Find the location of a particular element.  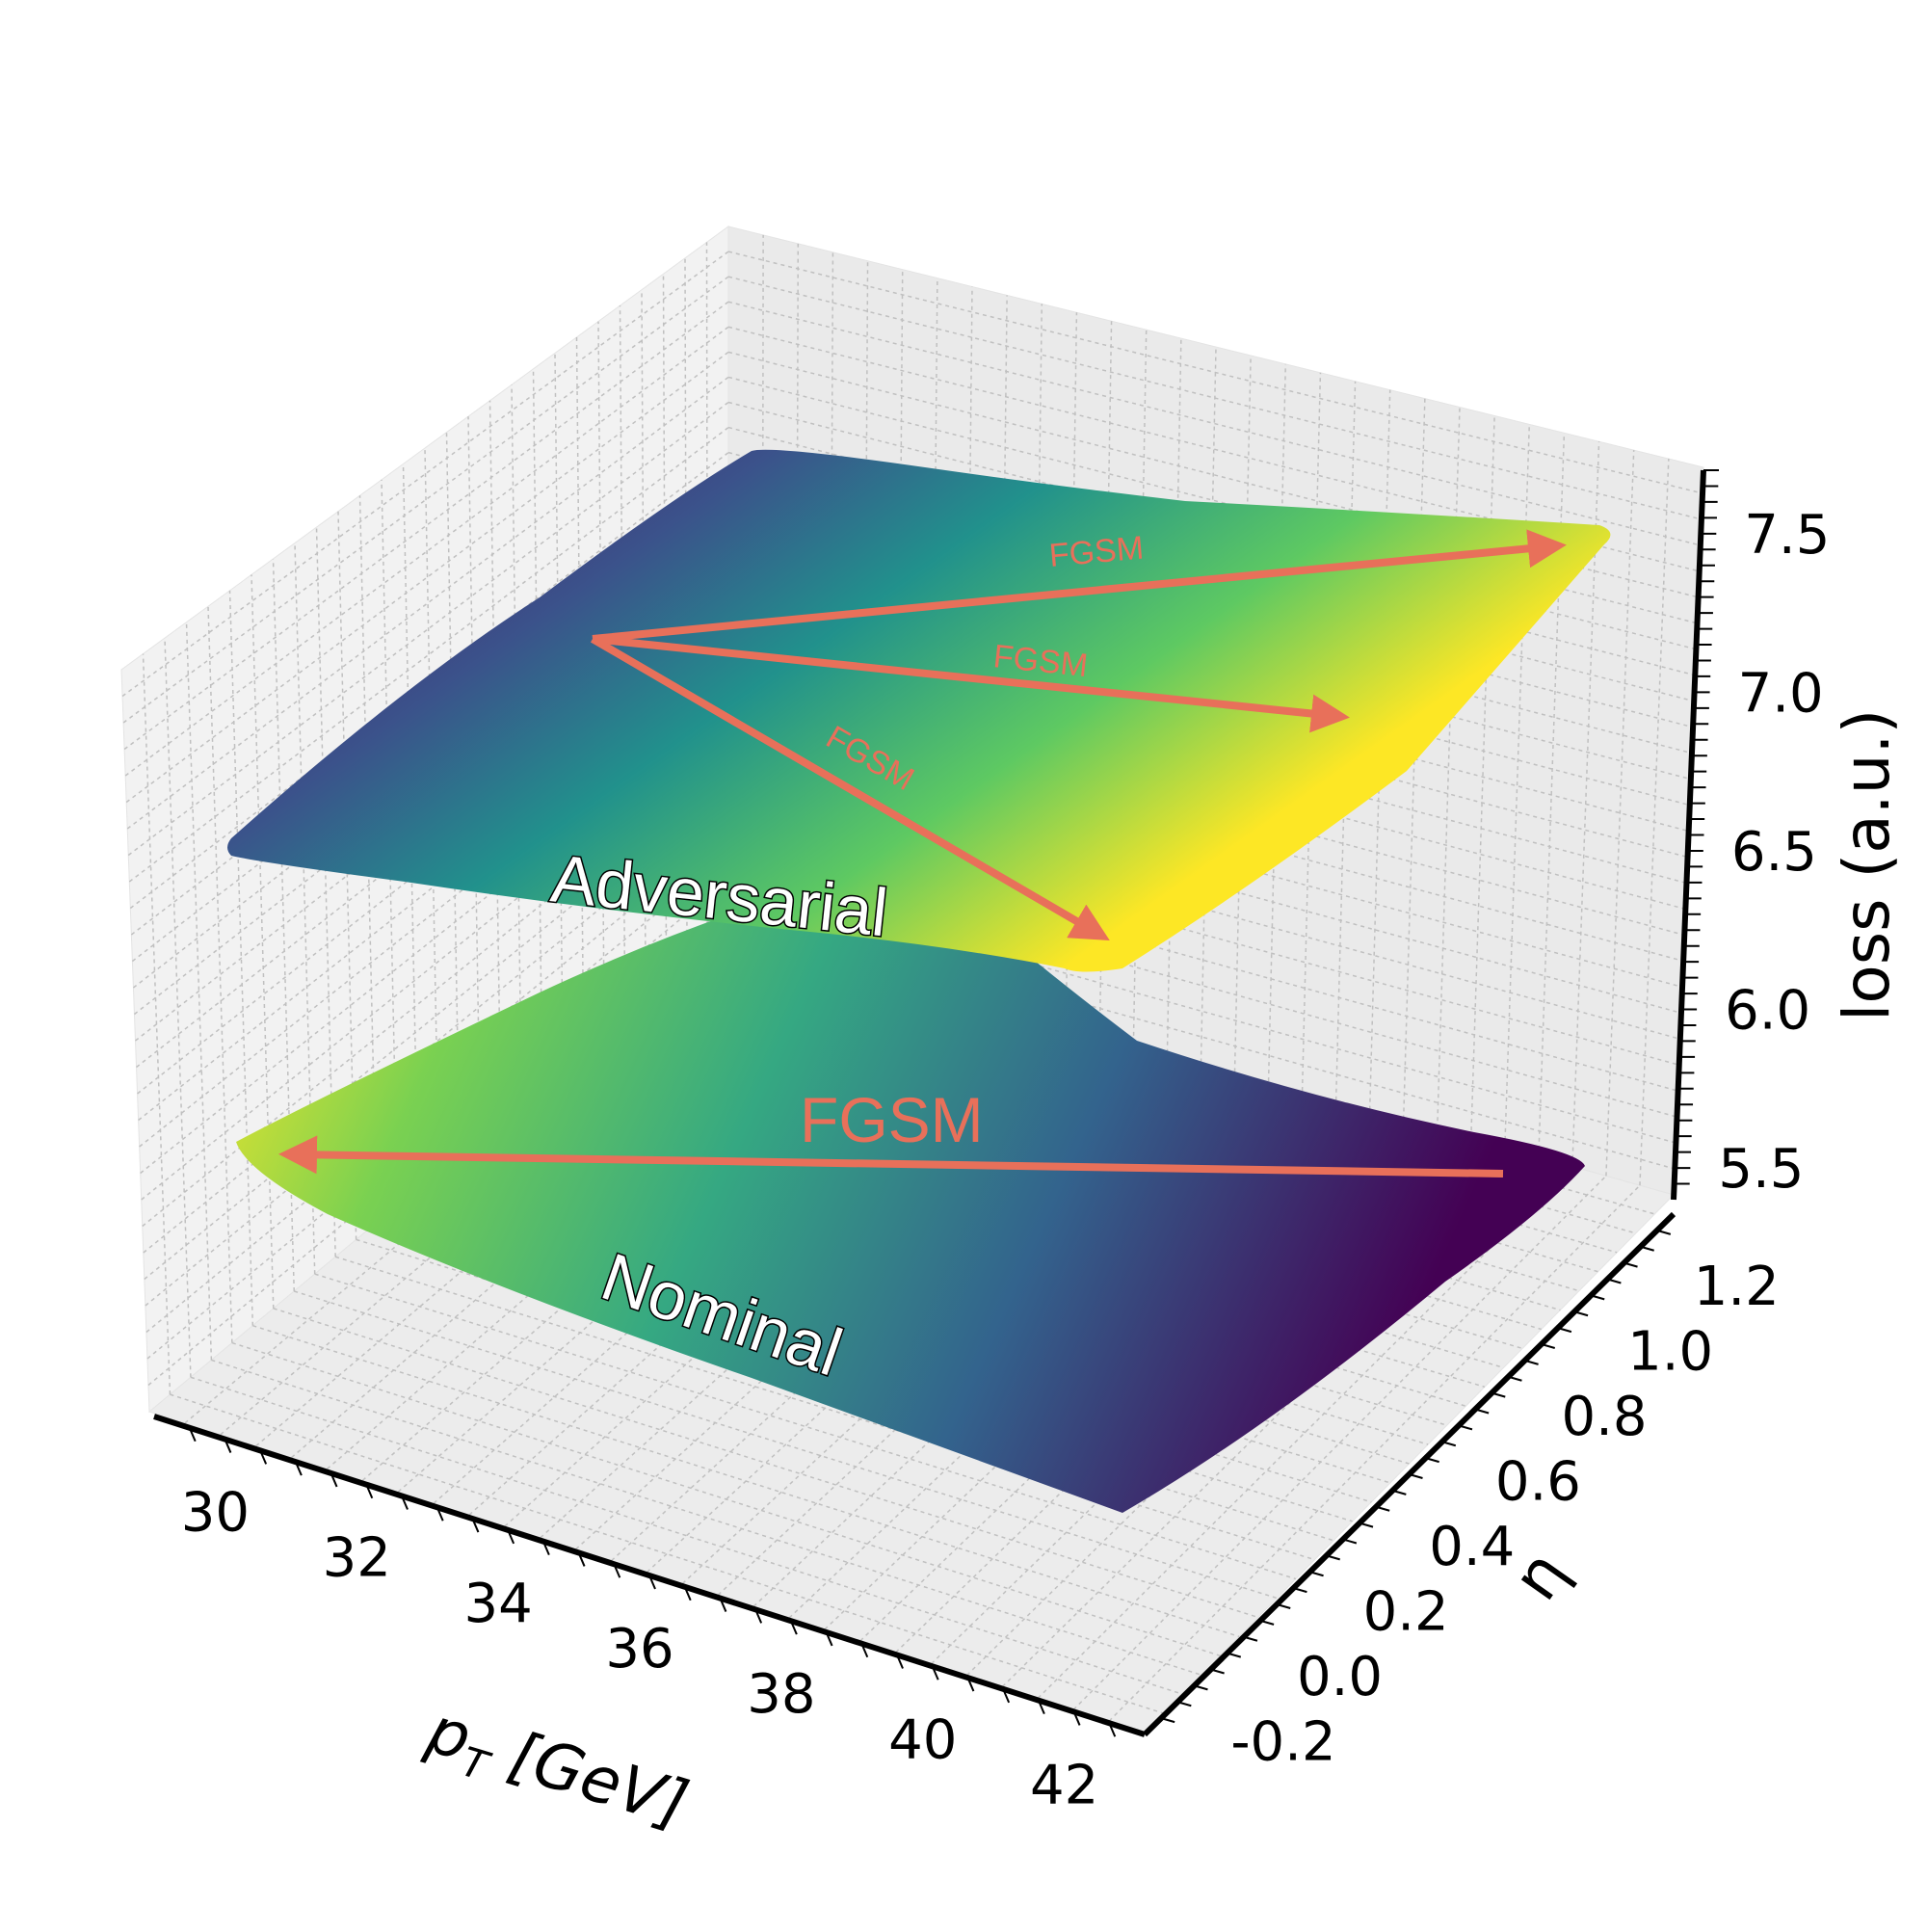

fgsm-arrow-label: FGSM is located at coordinates (892, 1119).